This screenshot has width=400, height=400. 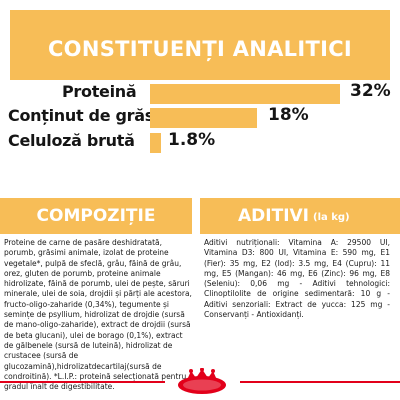 I want to click on royal-canin-logo-icon, so click(x=202, y=381).